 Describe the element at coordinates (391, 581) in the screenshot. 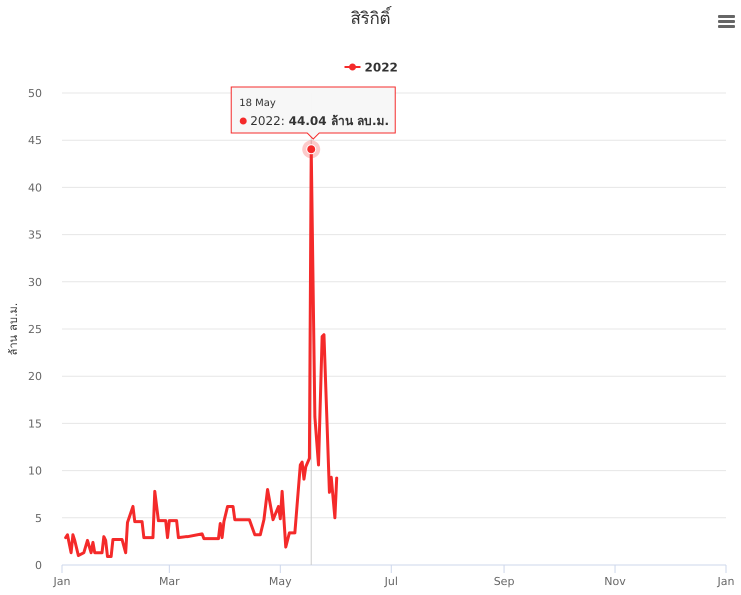

I see `x-tick-label: Jul` at that location.